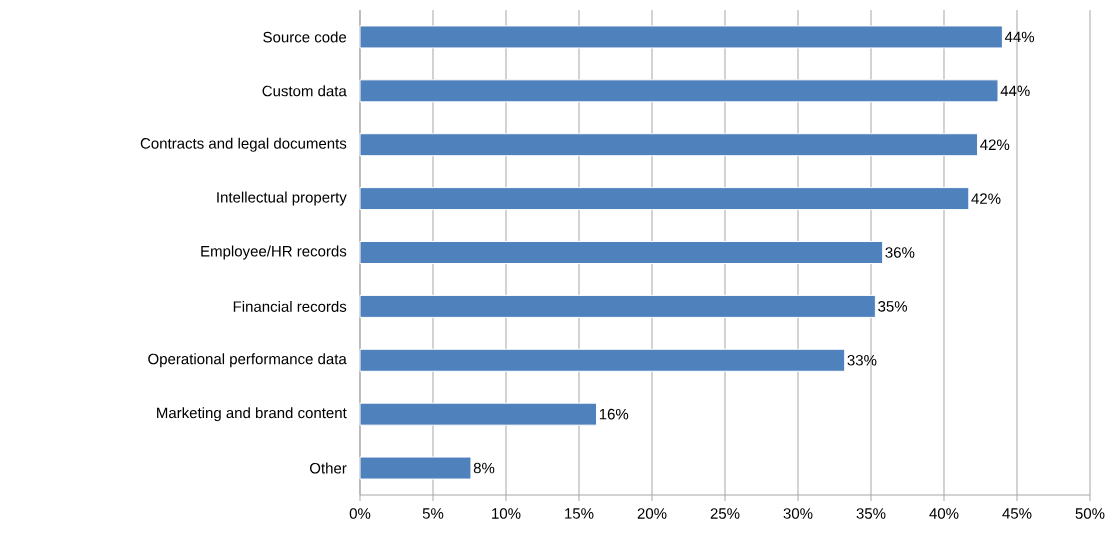  I want to click on data-label: 33%, so click(862, 360).